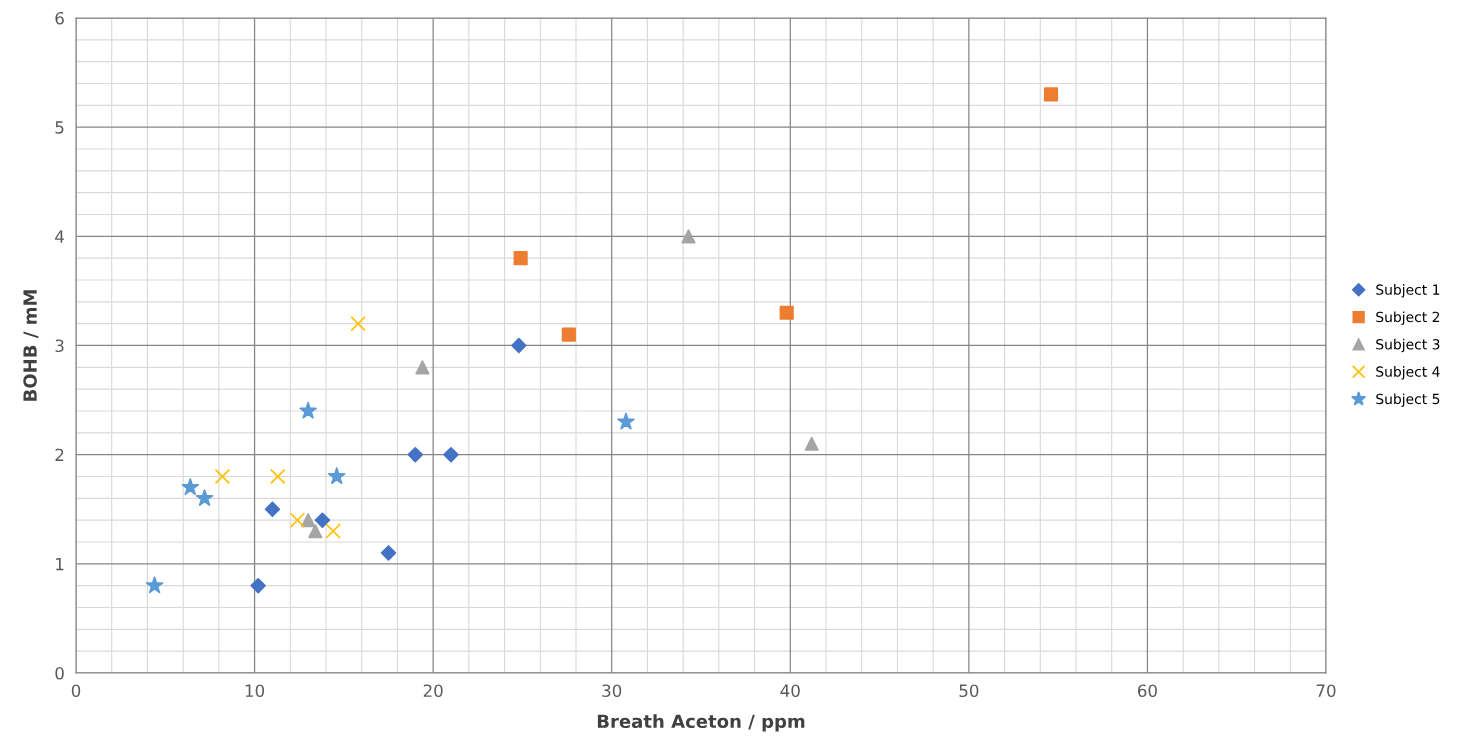 This screenshot has width=1478, height=754. What do you see at coordinates (76, 691) in the screenshot?
I see `x-tick-label: 0` at bounding box center [76, 691].